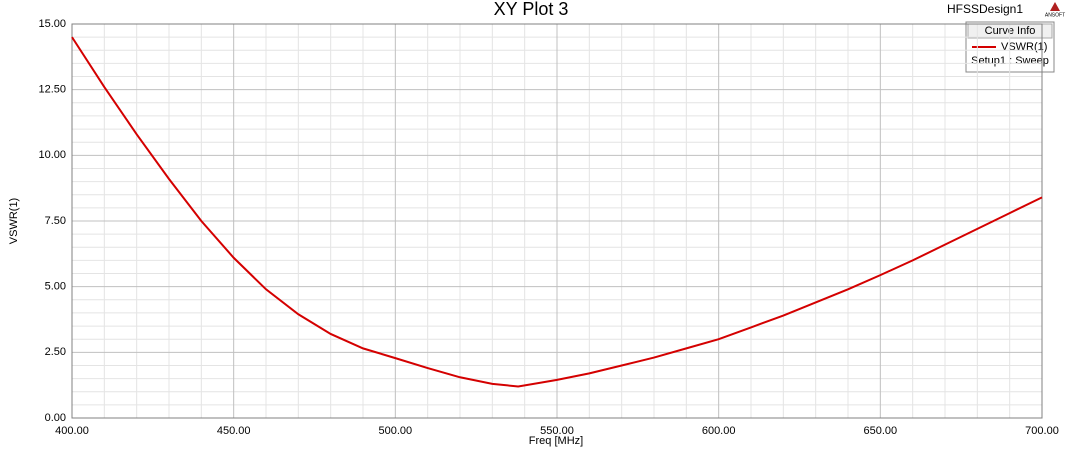 This screenshot has width=1073, height=454. Describe the element at coordinates (72, 431) in the screenshot. I see `x-tick-label: 400.00` at that location.